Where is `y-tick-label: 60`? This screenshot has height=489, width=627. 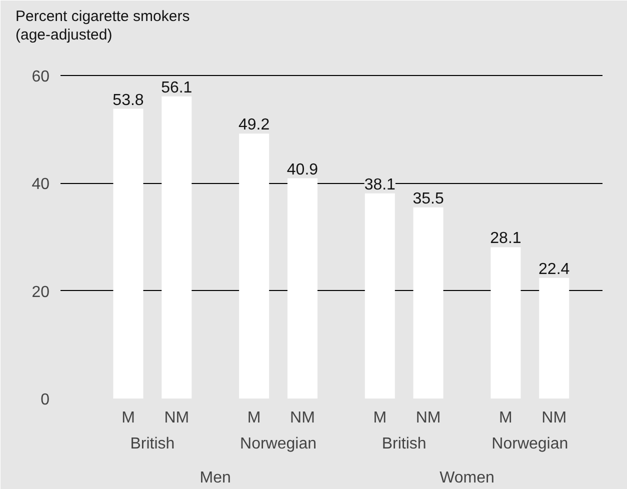
y-tick-label: 60 is located at coordinates (41, 77).